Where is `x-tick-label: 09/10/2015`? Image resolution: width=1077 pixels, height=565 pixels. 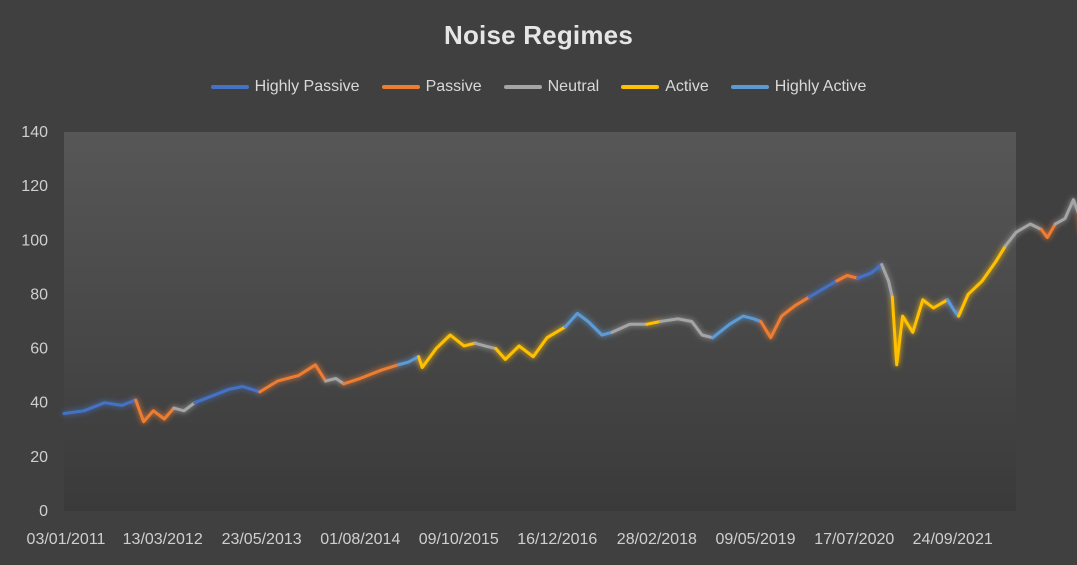
x-tick-label: 09/10/2015 is located at coordinates (459, 539).